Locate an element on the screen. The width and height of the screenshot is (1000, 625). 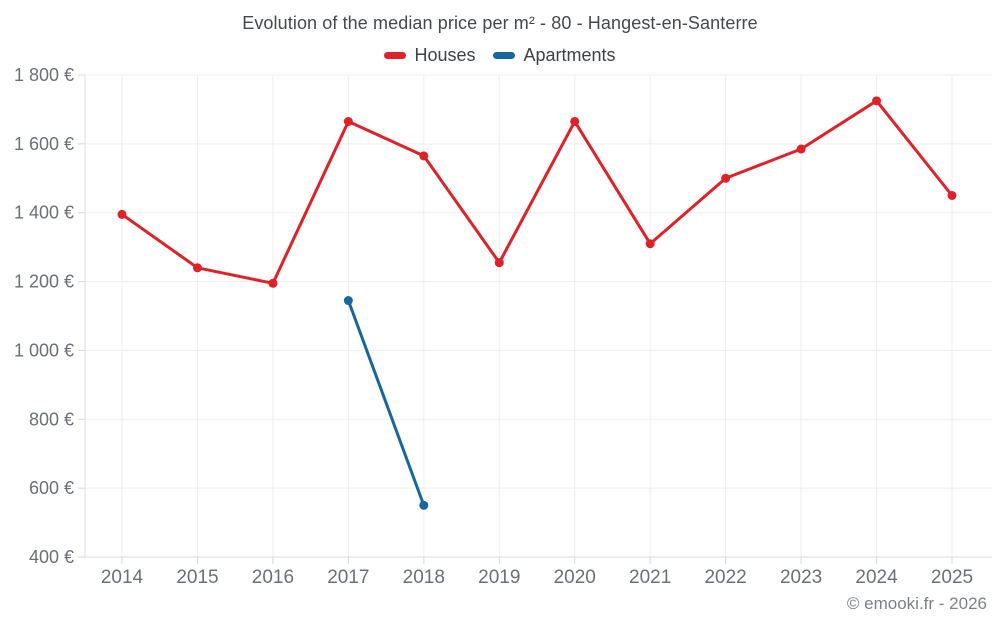
houses-point-2025 is located at coordinates (952, 195).